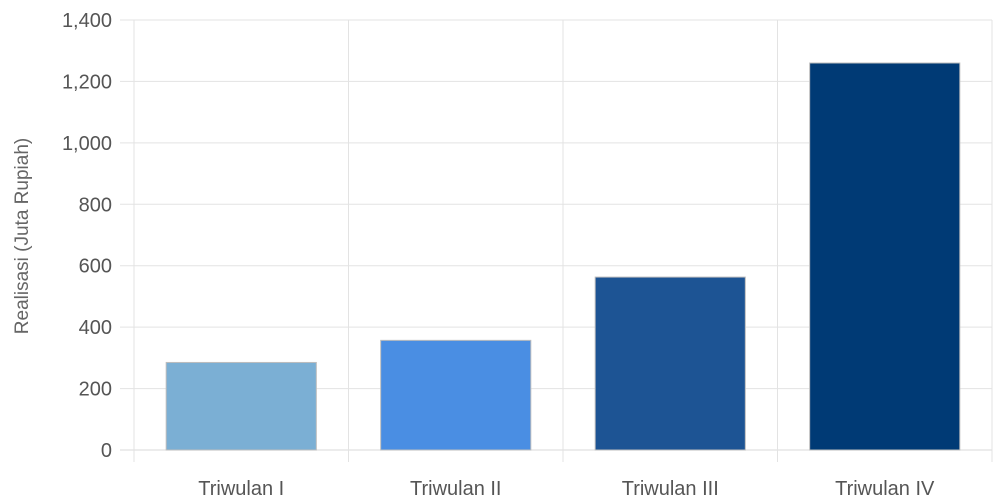  I want to click on y-tick-label: 1,400, so click(87, 21).